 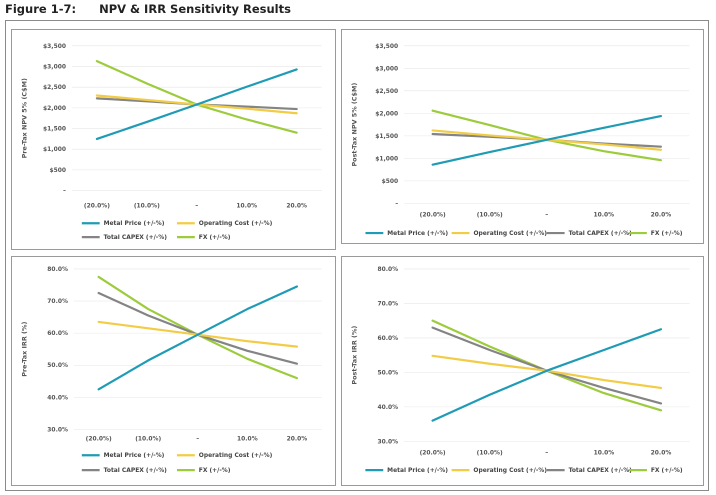 I want to click on y-axis-label: Post-Tax IRR (%), so click(x=354, y=355).